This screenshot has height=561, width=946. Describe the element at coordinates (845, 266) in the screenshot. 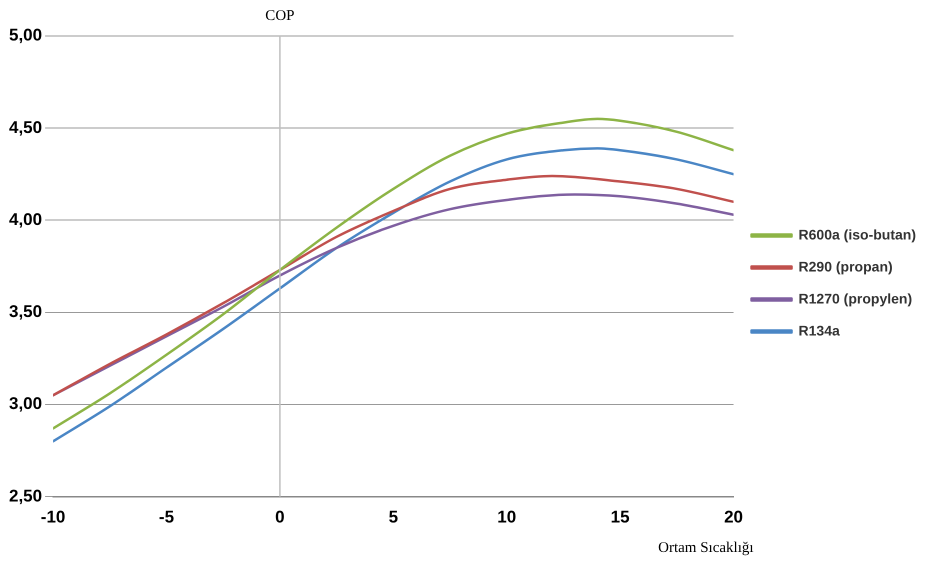

I see `legend-label: R290 (propan)` at that location.